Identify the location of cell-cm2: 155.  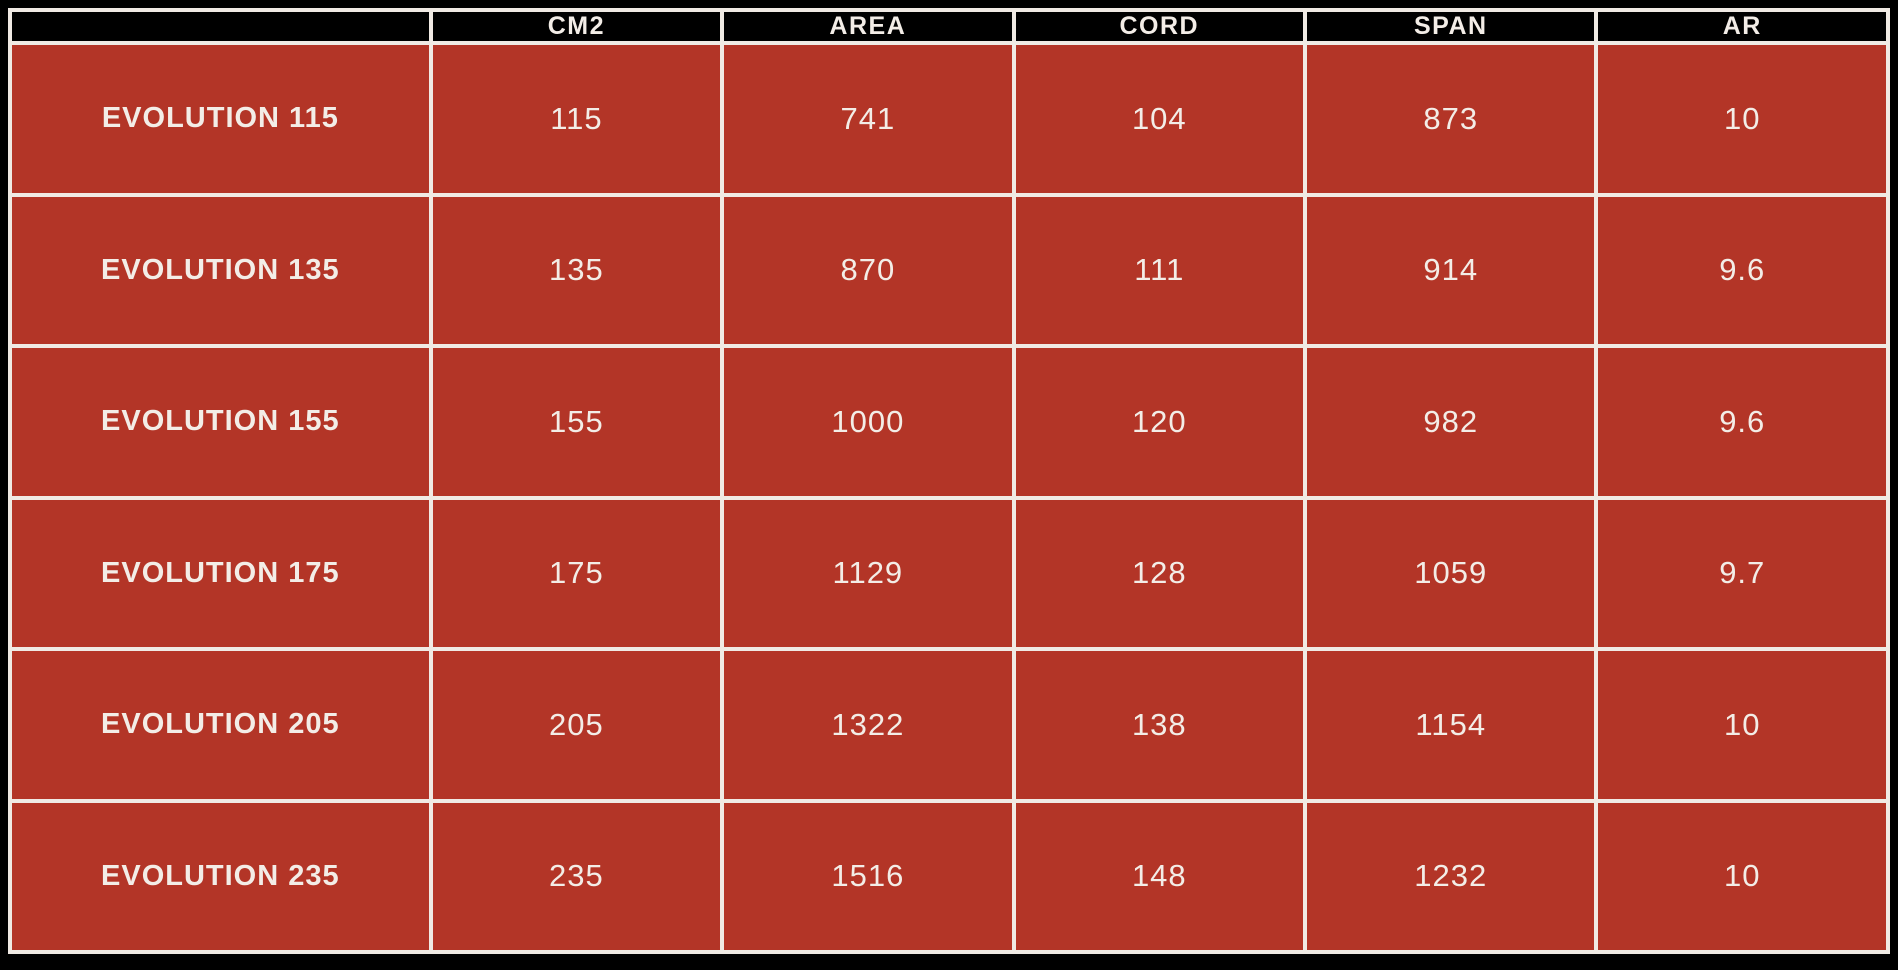
(576, 422).